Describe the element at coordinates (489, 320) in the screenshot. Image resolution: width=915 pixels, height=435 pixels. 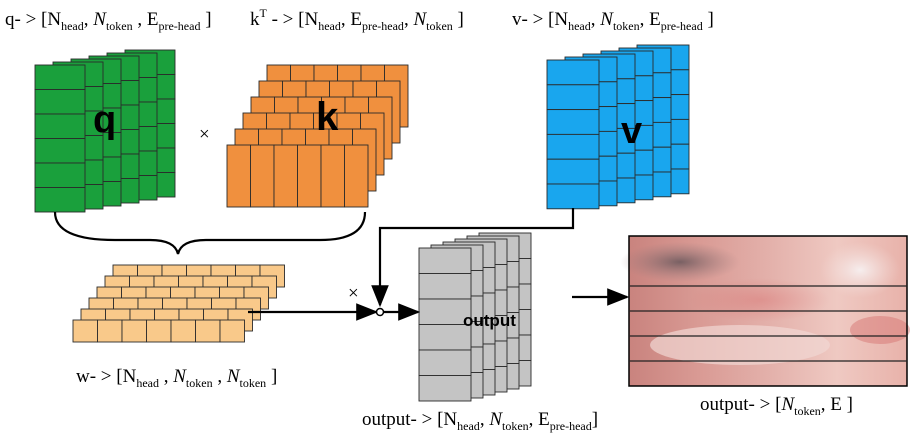
I see `output-block-label: output` at that location.